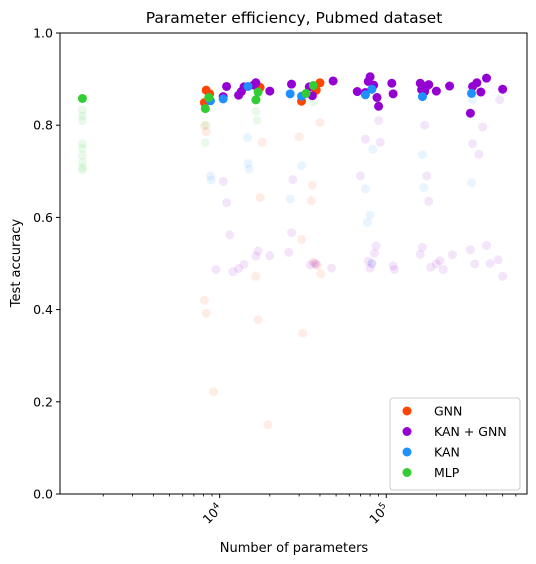 Image resolution: width=536 pixels, height=564 pixels. What do you see at coordinates (407, 472) in the screenshot?
I see `legend-marker-mlp` at bounding box center [407, 472].